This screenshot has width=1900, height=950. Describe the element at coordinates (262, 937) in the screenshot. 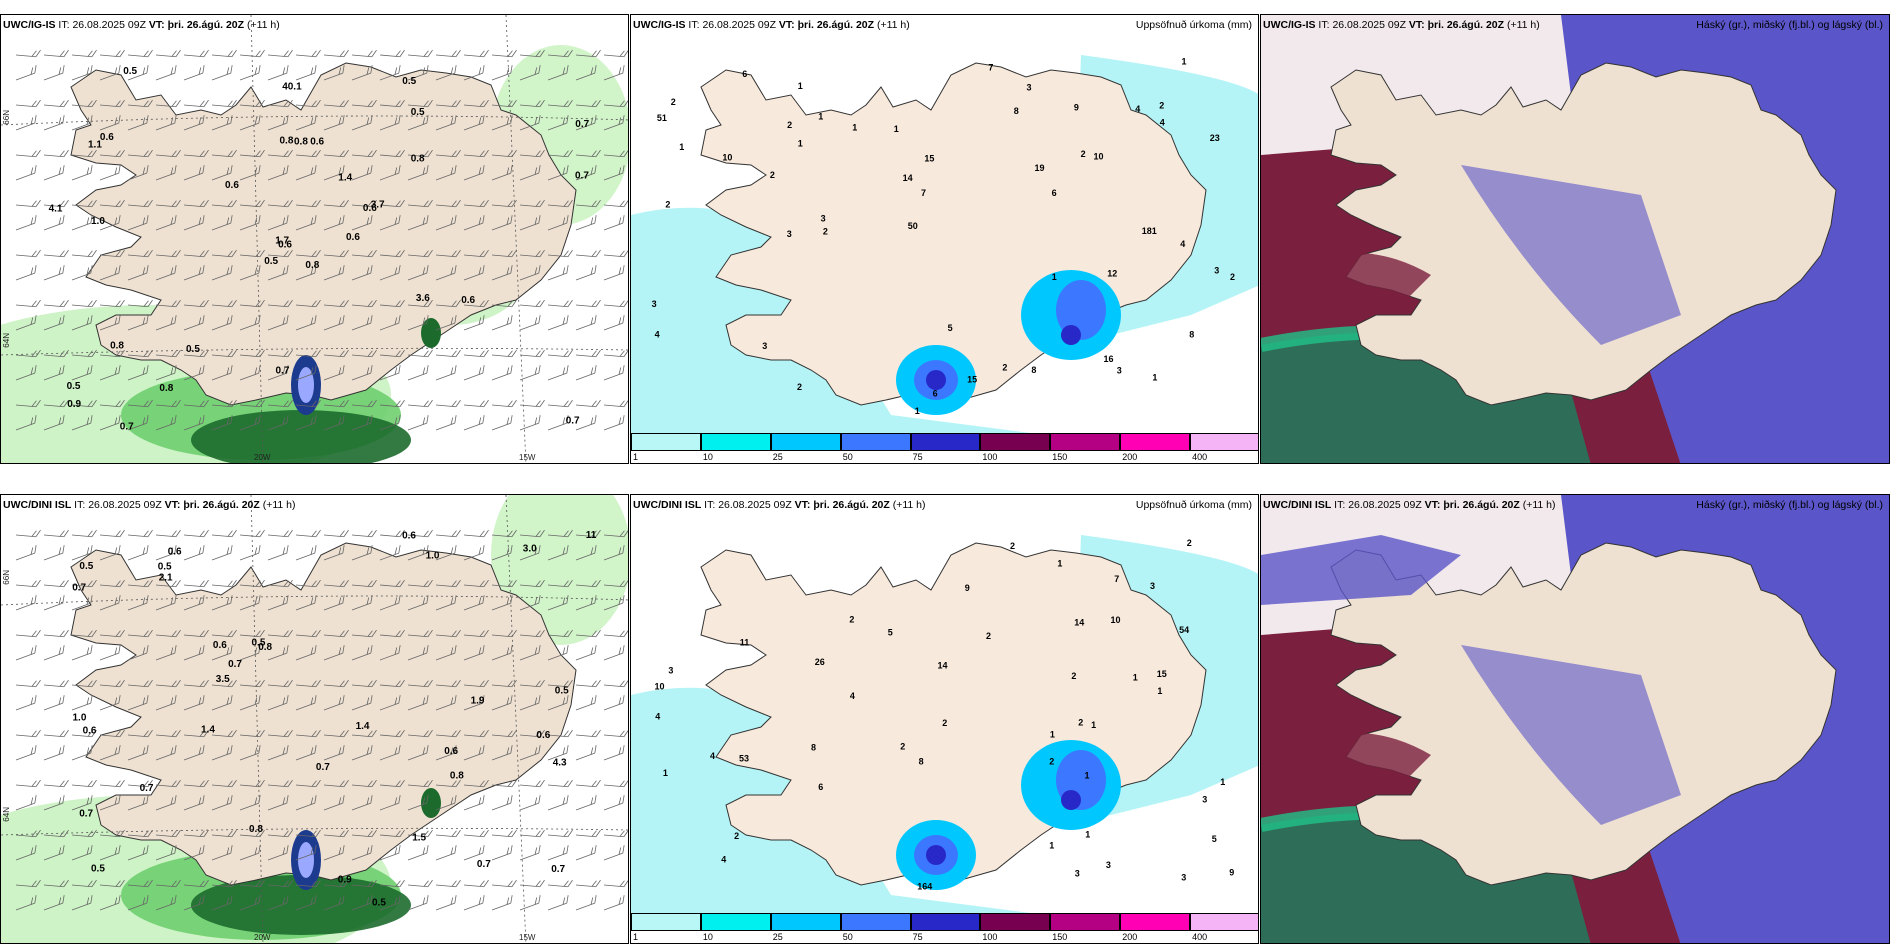

I see `lon-label-20w: 20W` at that location.